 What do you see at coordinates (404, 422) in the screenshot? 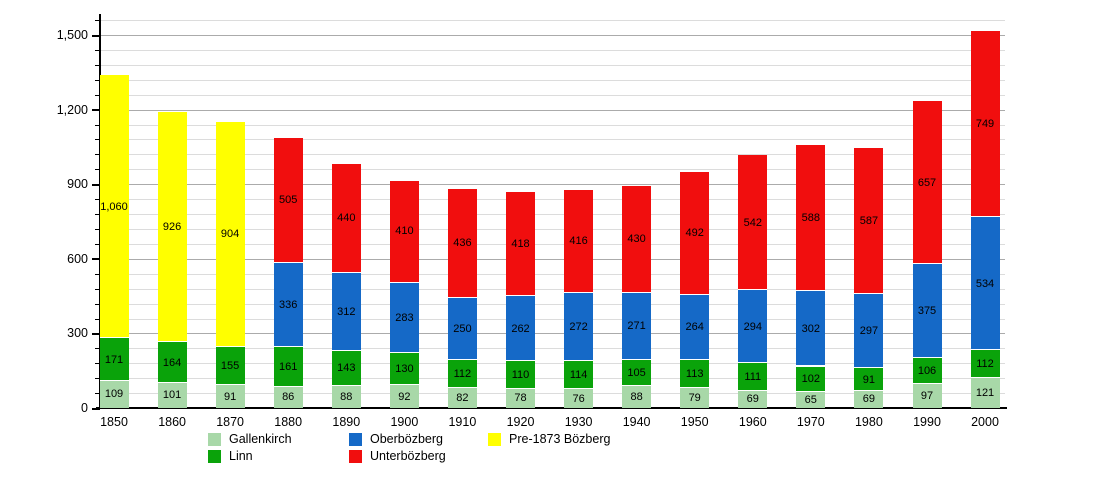
I see `x-axis-label: 1900` at bounding box center [404, 422].